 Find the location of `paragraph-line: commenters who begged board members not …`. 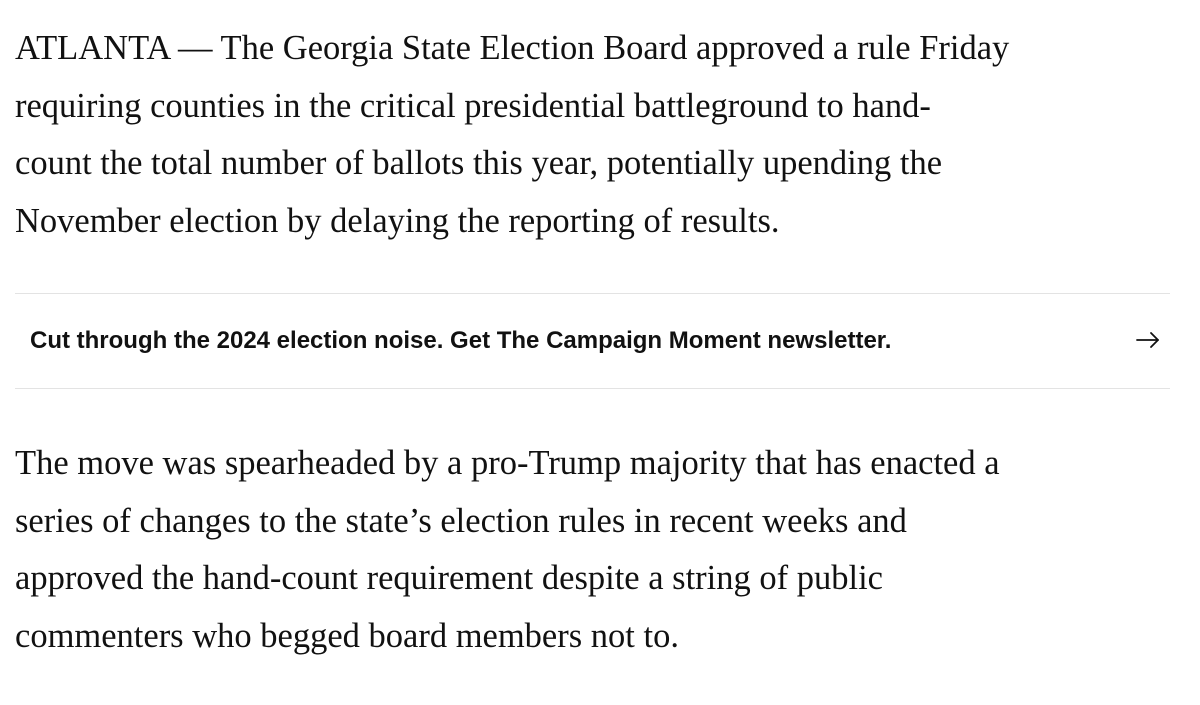

paragraph-line: commenters who begged board members not … is located at coordinates (347, 635).